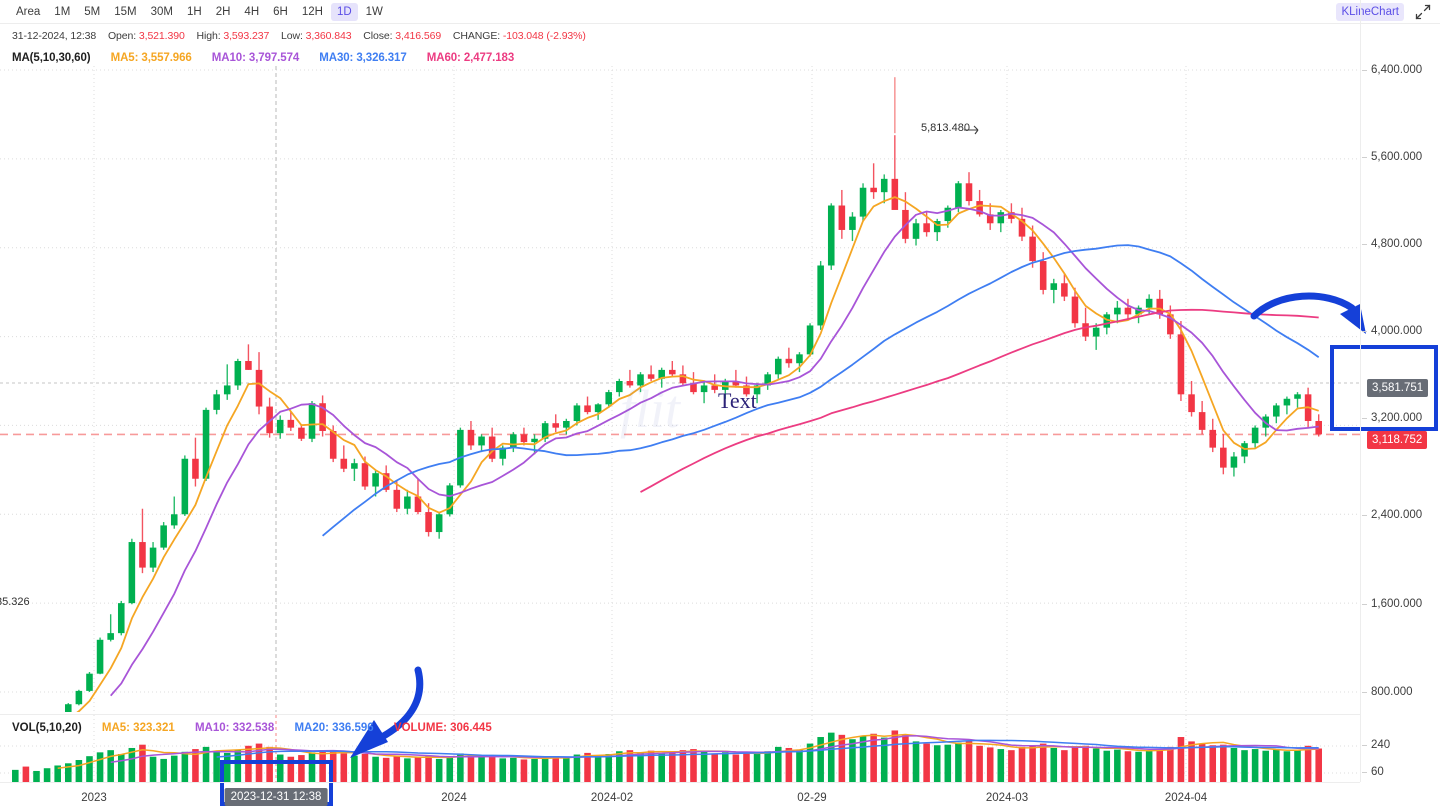 The height and width of the screenshot is (810, 1440). What do you see at coordinates (223, 11) in the screenshot?
I see `period-tab-2h: 2H` at bounding box center [223, 11].